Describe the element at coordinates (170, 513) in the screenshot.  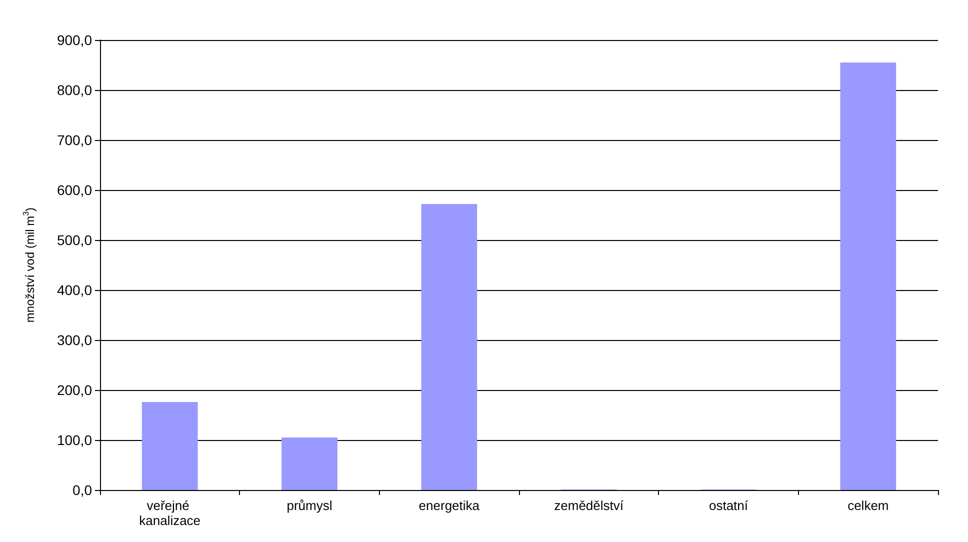
I see `x-tick-label: veřejné kanalizace` at that location.